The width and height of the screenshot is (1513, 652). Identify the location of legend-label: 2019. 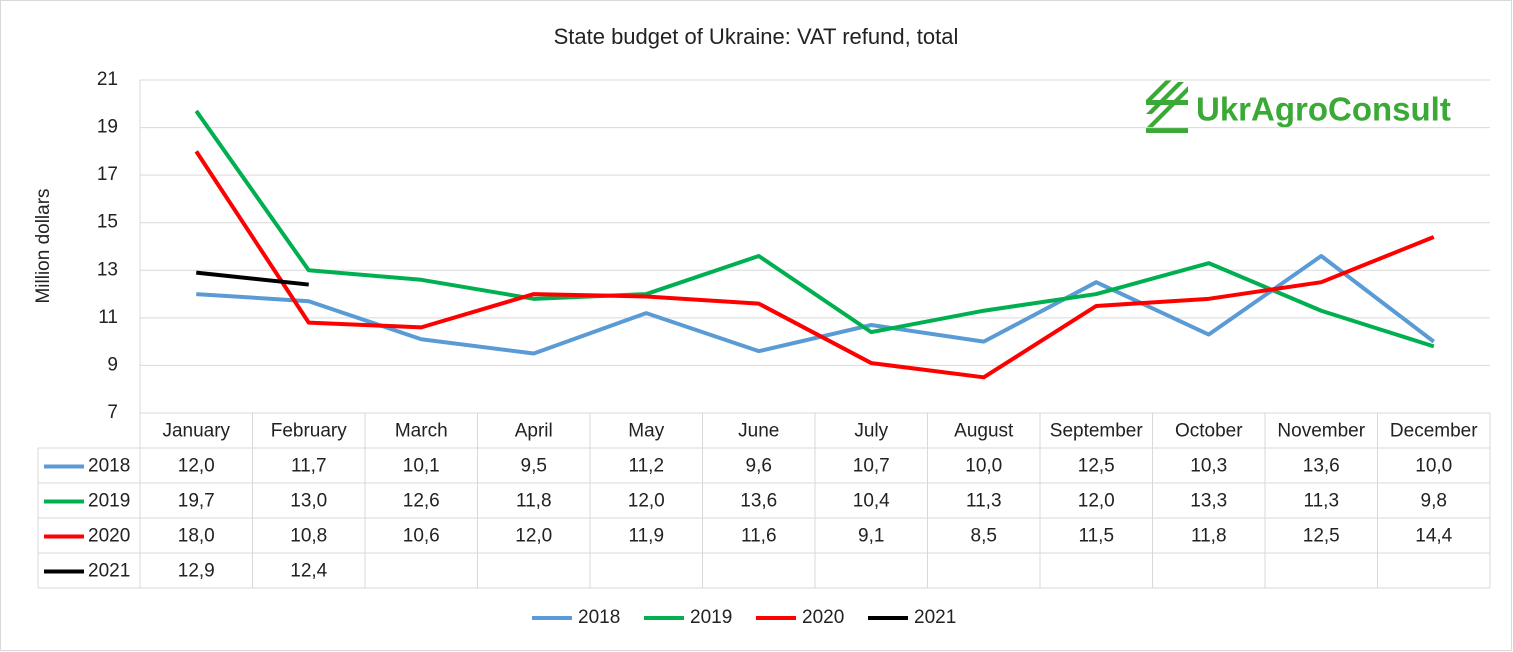
(711, 617).